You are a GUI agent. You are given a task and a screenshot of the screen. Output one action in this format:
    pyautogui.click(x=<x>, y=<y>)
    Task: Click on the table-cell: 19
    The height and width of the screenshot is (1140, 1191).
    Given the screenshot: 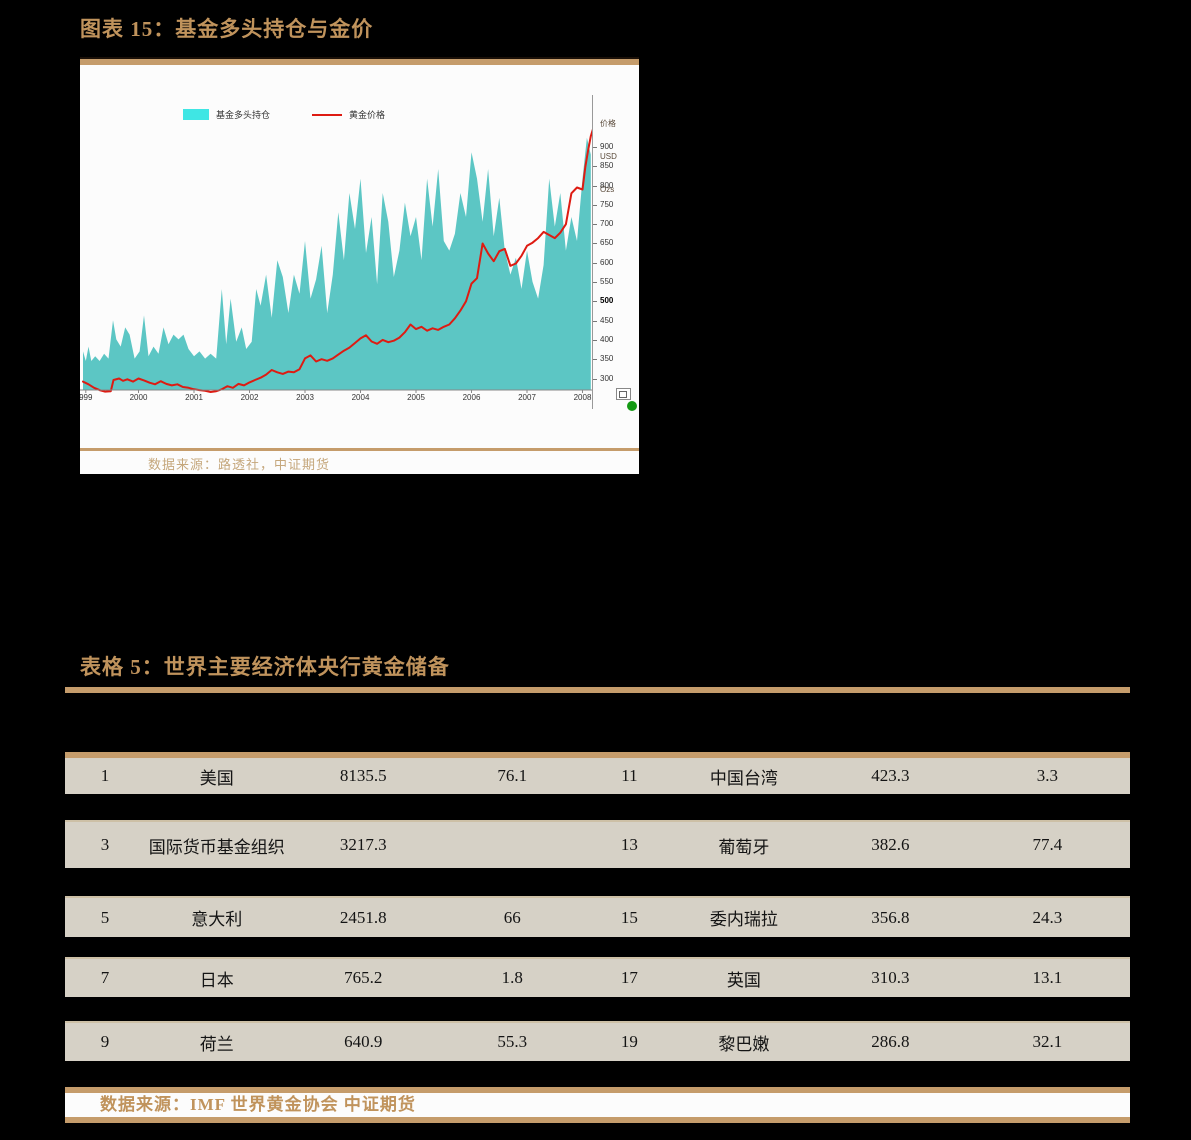 What is the action you would take?
    pyautogui.click(x=629, y=1041)
    